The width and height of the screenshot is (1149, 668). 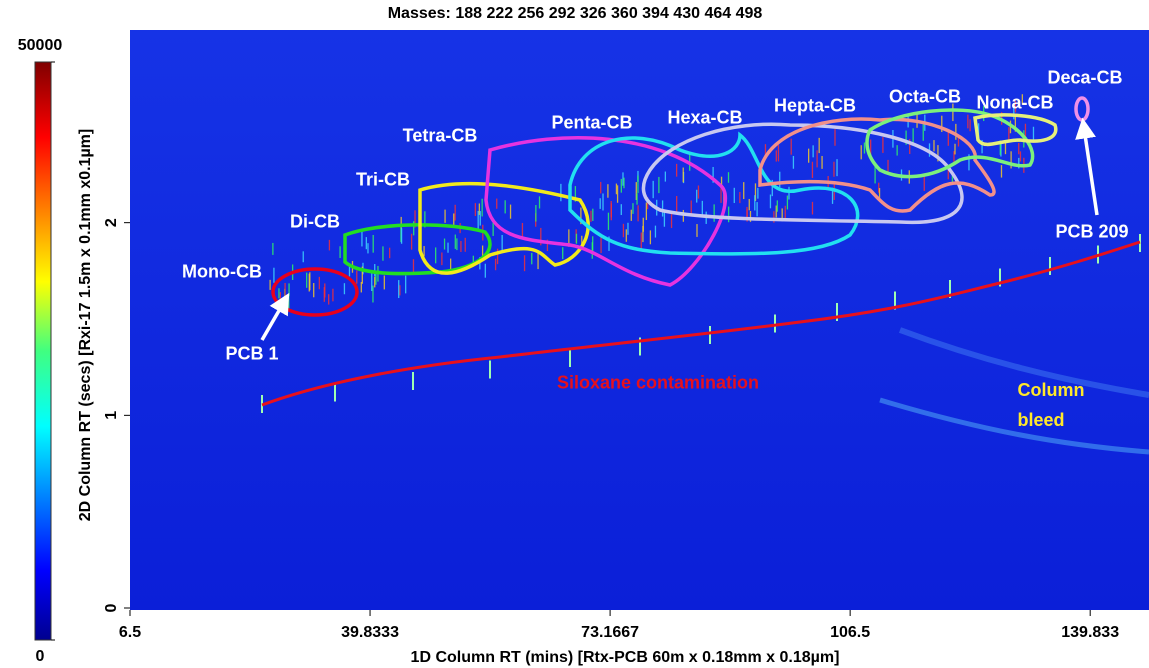 I want to click on tri-outline, so click(x=504, y=228).